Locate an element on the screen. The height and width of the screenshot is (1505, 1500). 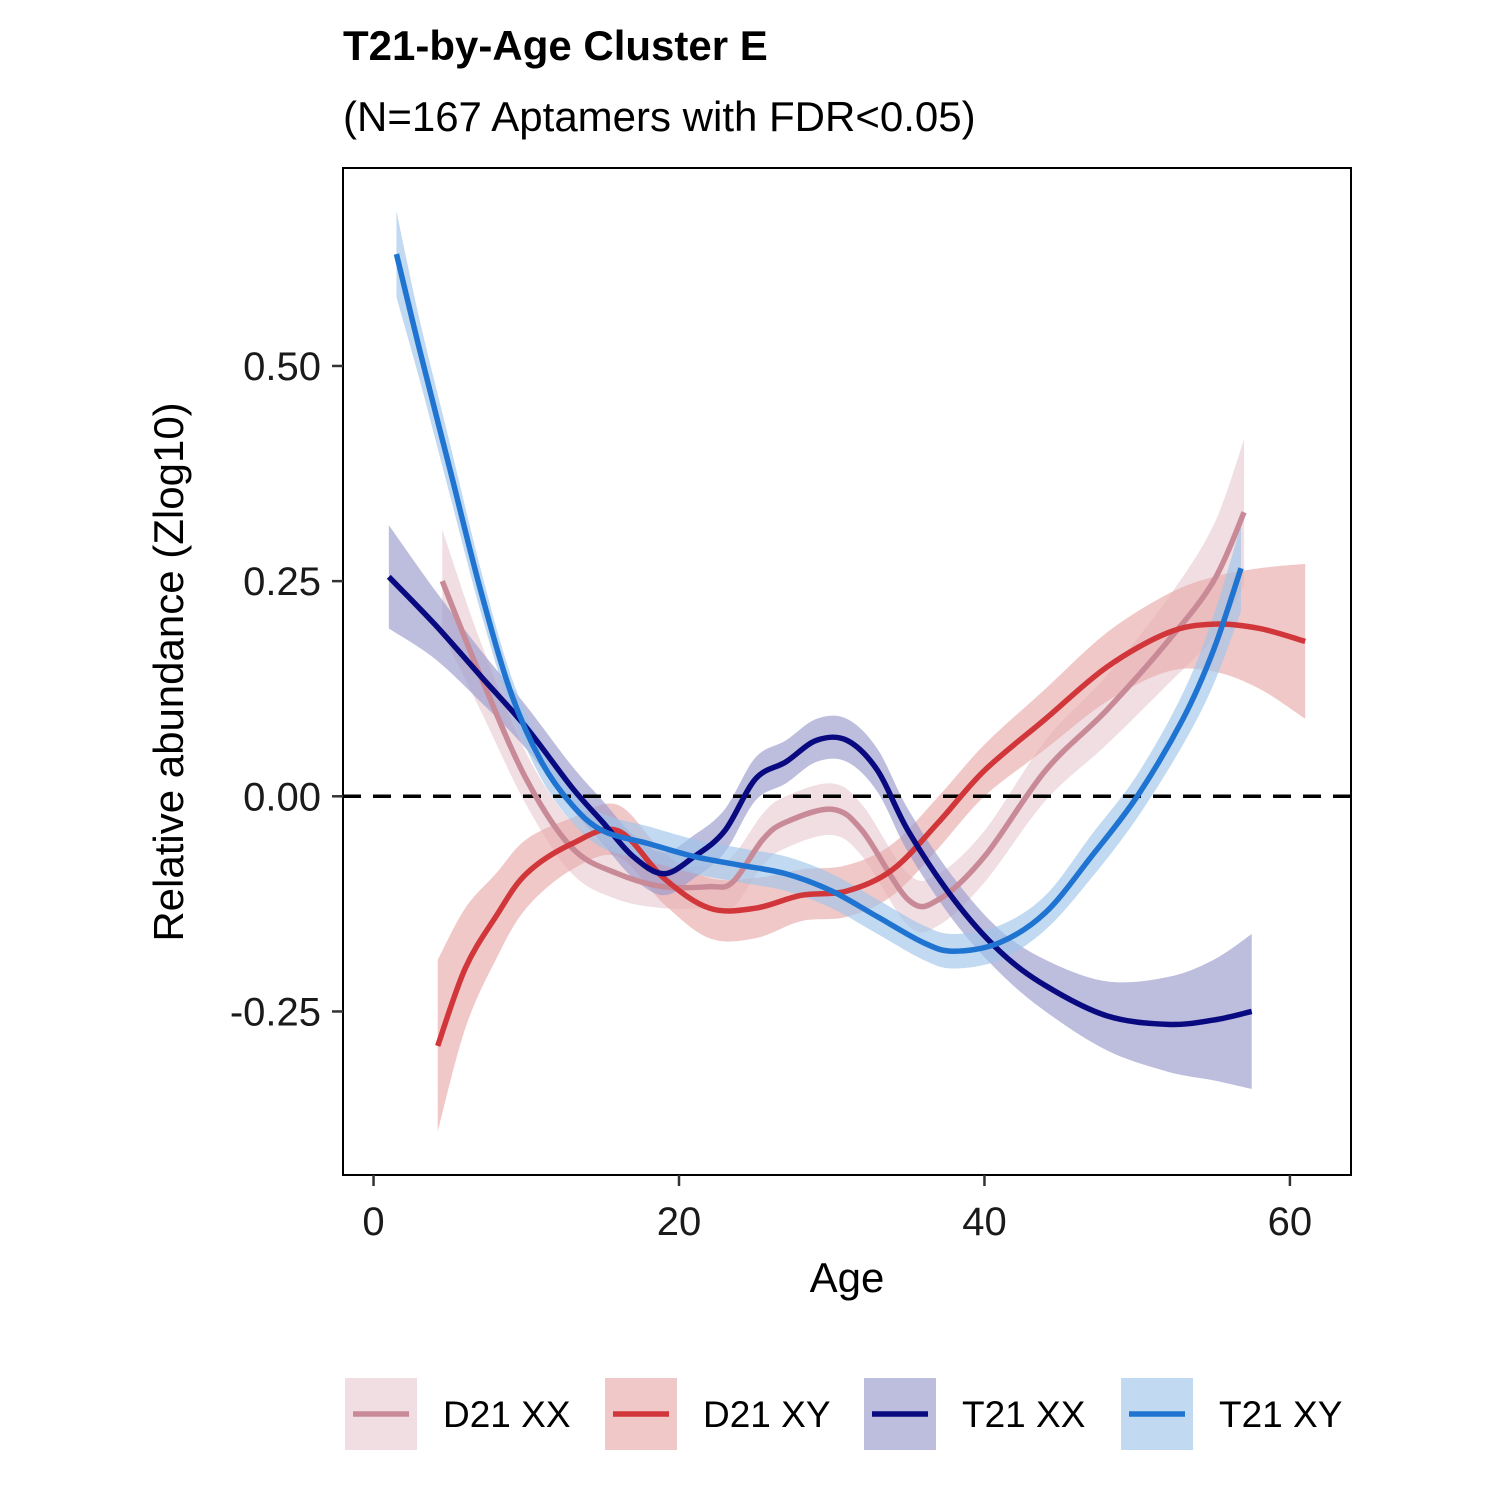
y-tick-label: 0.25 is located at coordinates (282, 582).